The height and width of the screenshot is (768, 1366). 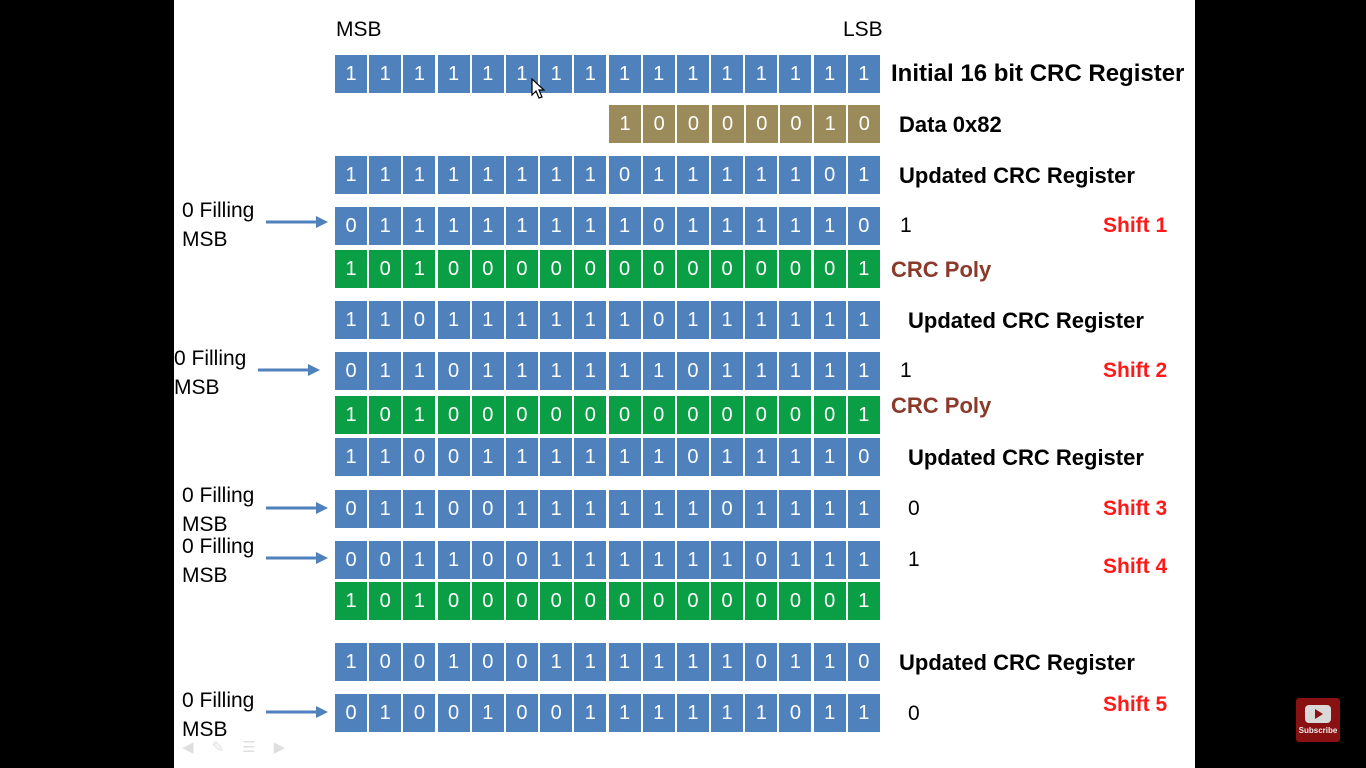 What do you see at coordinates (906, 225) in the screenshot?
I see `shifted-out-bit-1: 1` at bounding box center [906, 225].